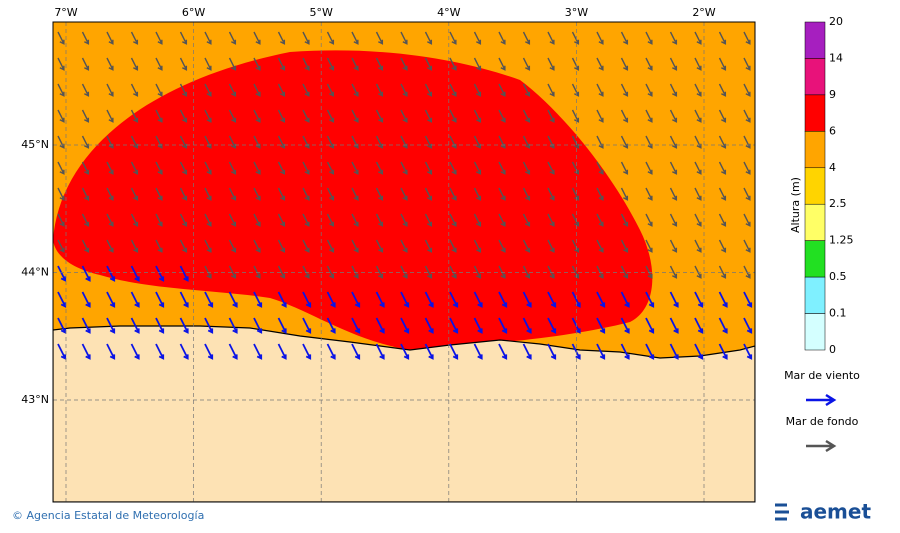  I want to click on colorbar-label: Altura (m), so click(795, 205).